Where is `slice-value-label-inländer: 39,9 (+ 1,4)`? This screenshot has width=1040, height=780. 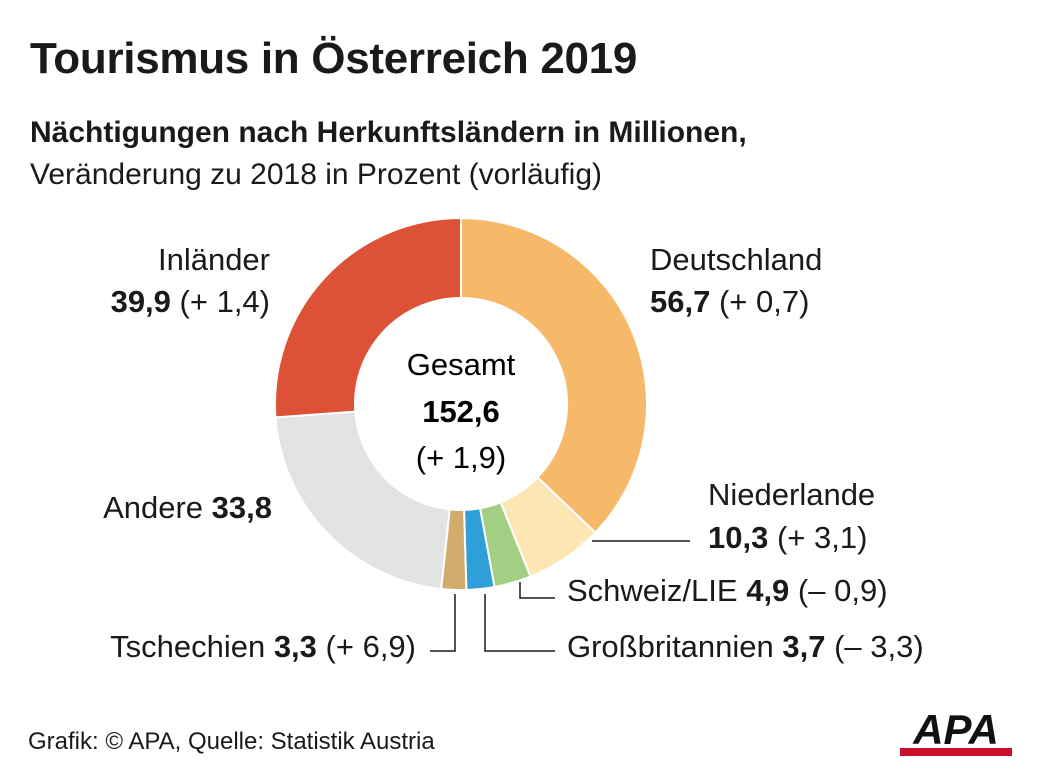 slice-value-label-inländer: 39,9 (+ 1,4) is located at coordinates (190, 301).